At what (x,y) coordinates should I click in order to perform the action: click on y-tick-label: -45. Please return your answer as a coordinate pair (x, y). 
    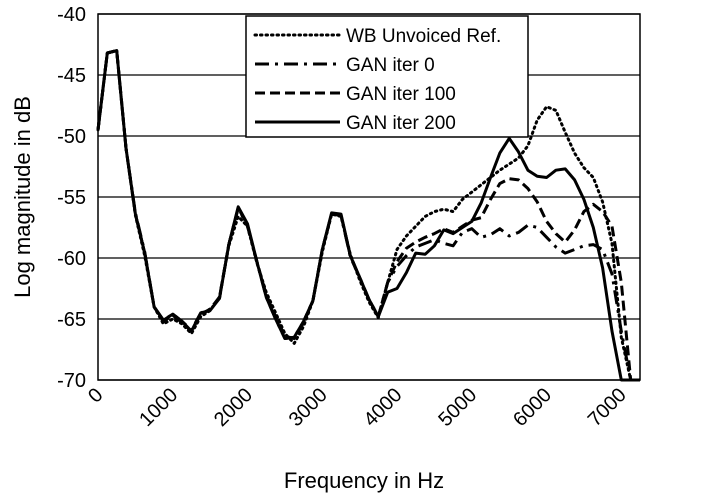
    Looking at the image, I should click on (71, 76).